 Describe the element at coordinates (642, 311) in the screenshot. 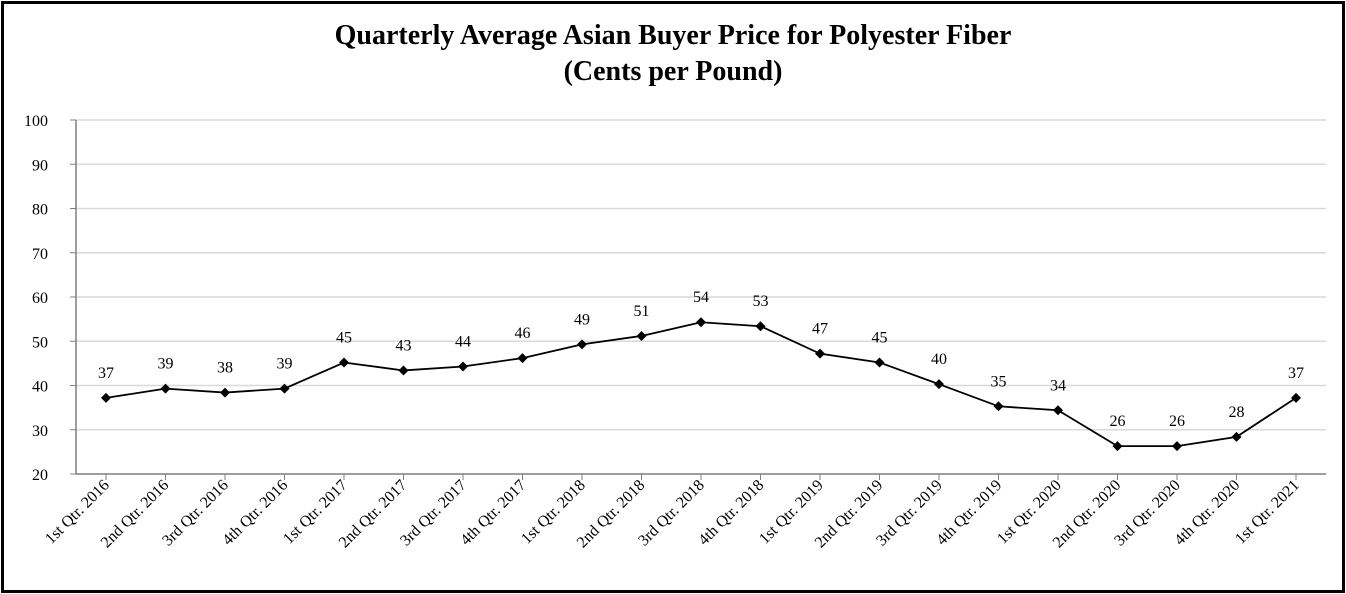

I see `data-label: 51` at that location.